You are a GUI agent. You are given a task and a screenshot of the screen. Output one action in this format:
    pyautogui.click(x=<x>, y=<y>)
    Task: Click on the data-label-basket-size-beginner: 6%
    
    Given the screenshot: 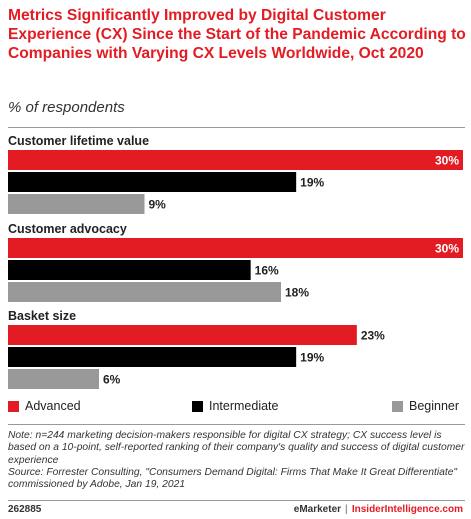 What is the action you would take?
    pyautogui.click(x=112, y=380)
    